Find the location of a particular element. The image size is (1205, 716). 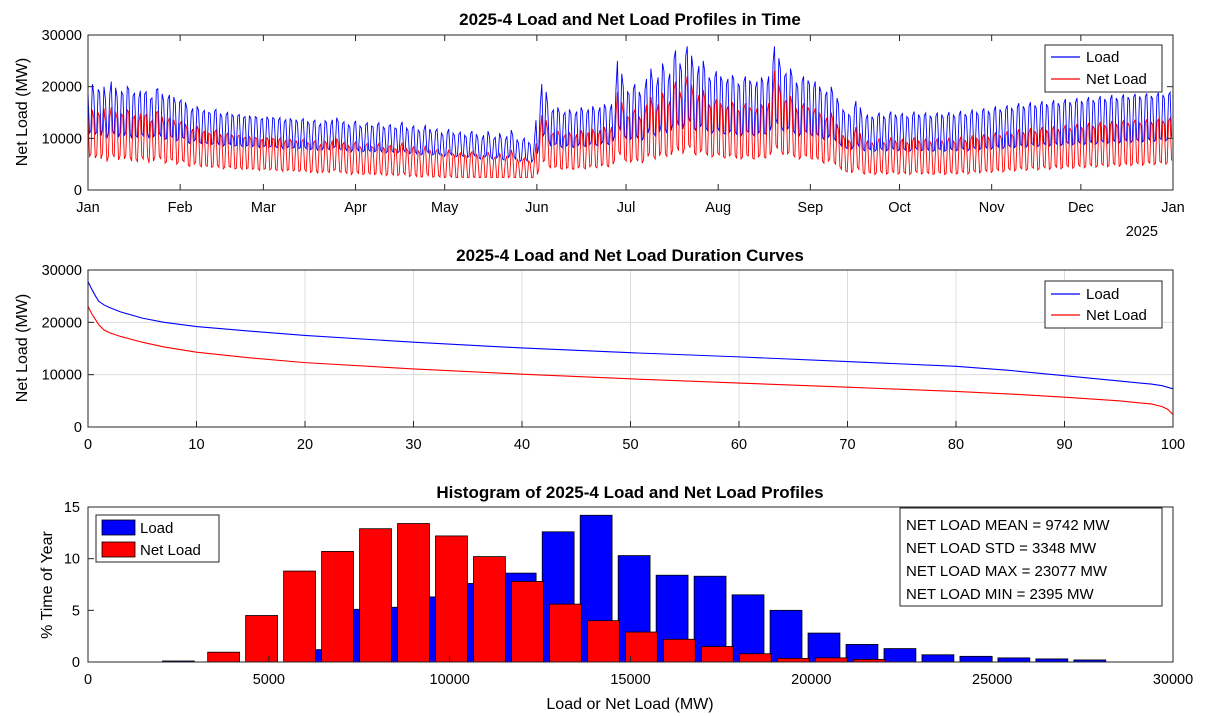

duration-curve-ytick-label: 10000 is located at coordinates (62, 376).